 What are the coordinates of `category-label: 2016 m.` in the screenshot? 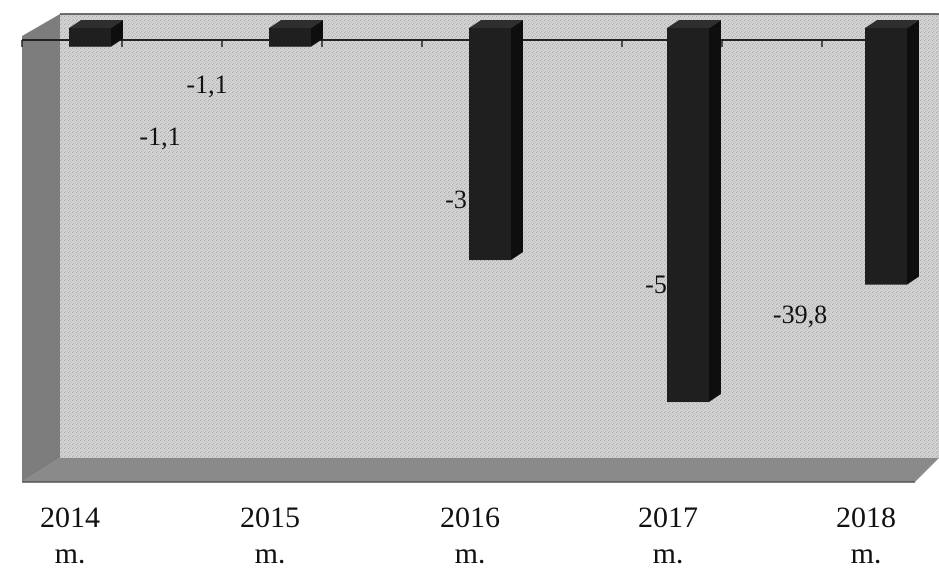 It's located at (470, 536).